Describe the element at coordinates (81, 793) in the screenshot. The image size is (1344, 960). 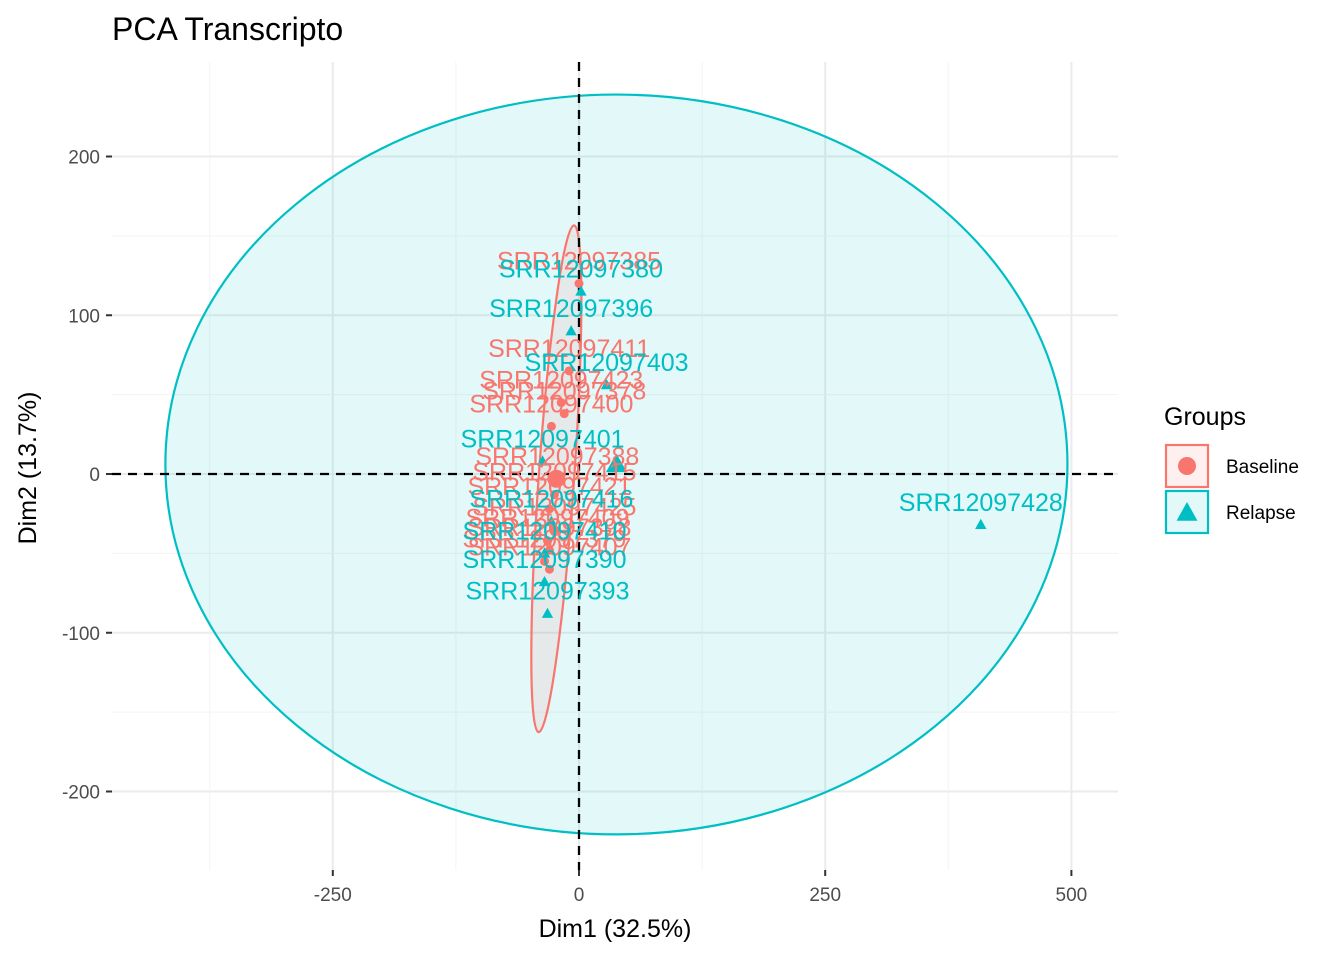
I see `y-tick-label: -200` at that location.